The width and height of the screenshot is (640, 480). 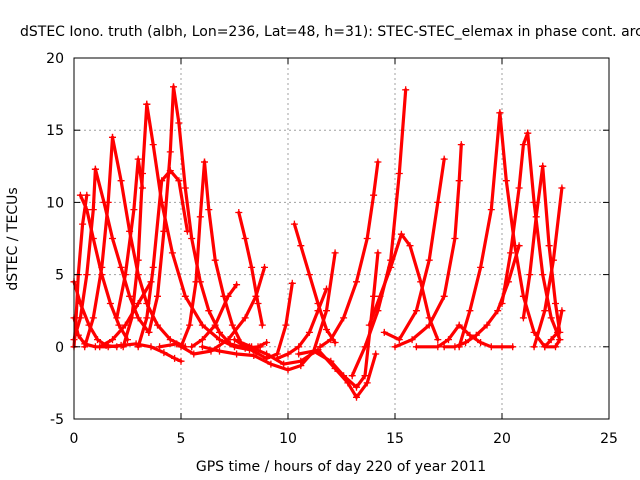 What do you see at coordinates (59, 348) in the screenshot?
I see `y-tick-label: 0` at bounding box center [59, 348].